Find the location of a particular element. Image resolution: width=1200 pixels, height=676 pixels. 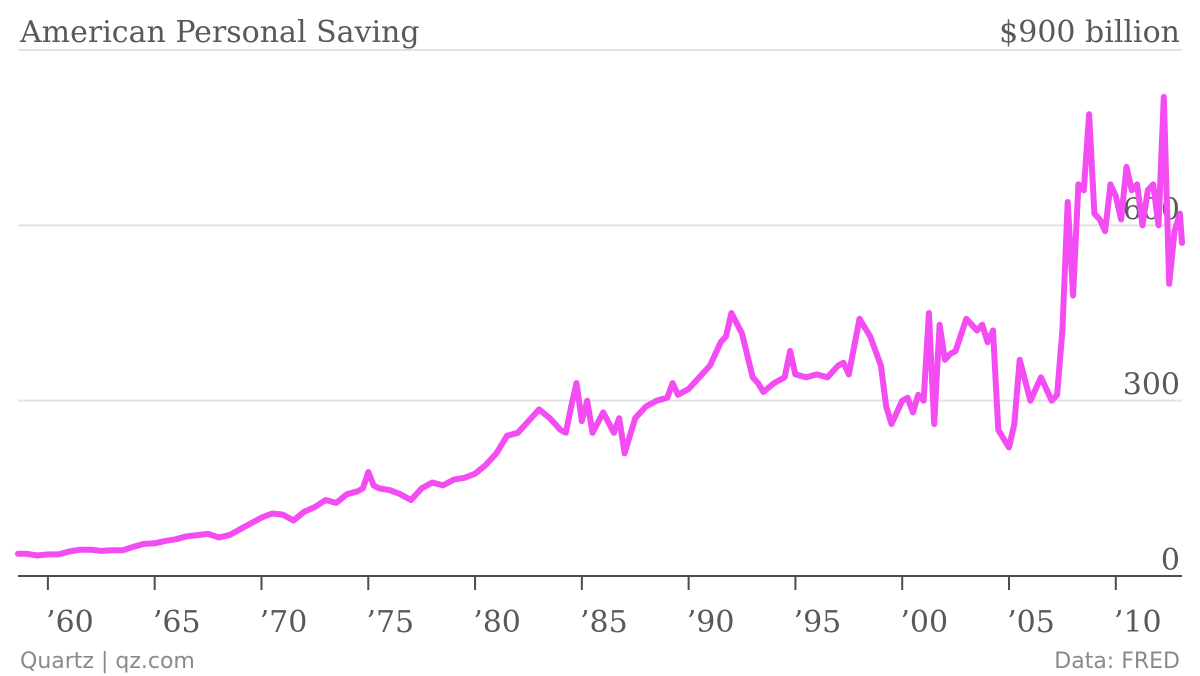

y-tick-label-300: 300 is located at coordinates (1151, 385).